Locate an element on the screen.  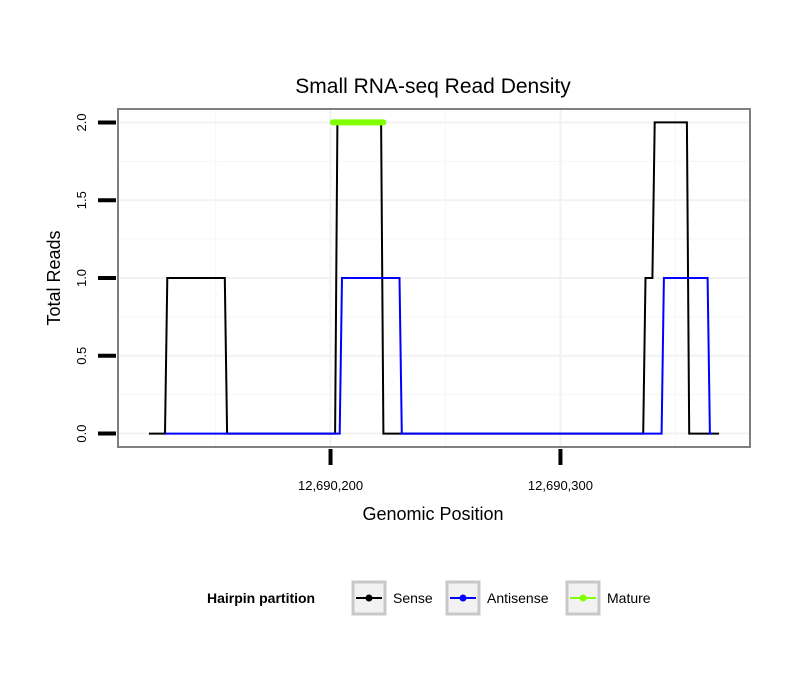
legend-key-dot-mature is located at coordinates (583, 598).